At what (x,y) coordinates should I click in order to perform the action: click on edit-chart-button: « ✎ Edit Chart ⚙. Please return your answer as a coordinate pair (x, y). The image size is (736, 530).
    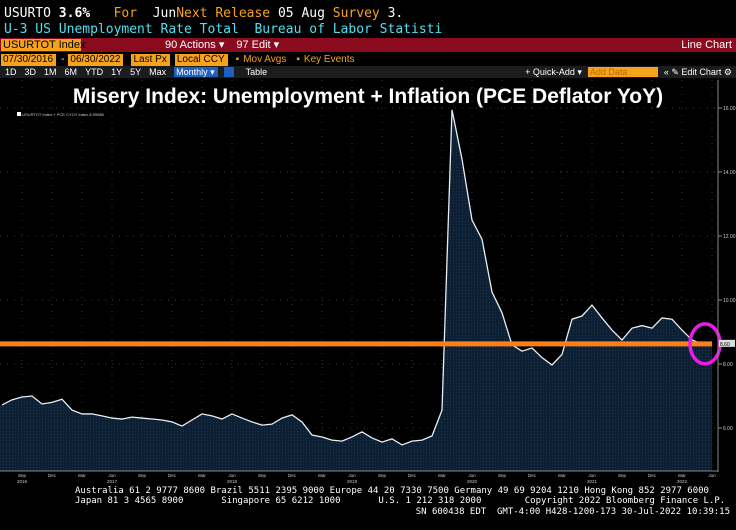
    Looking at the image, I should click on (697, 72).